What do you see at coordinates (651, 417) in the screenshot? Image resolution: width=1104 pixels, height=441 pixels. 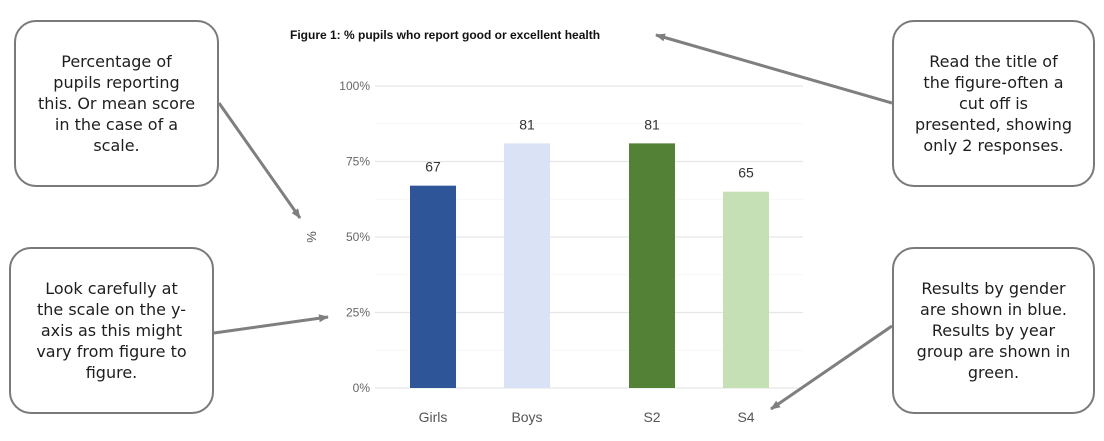 I see `x-tick-label: S2` at bounding box center [651, 417].